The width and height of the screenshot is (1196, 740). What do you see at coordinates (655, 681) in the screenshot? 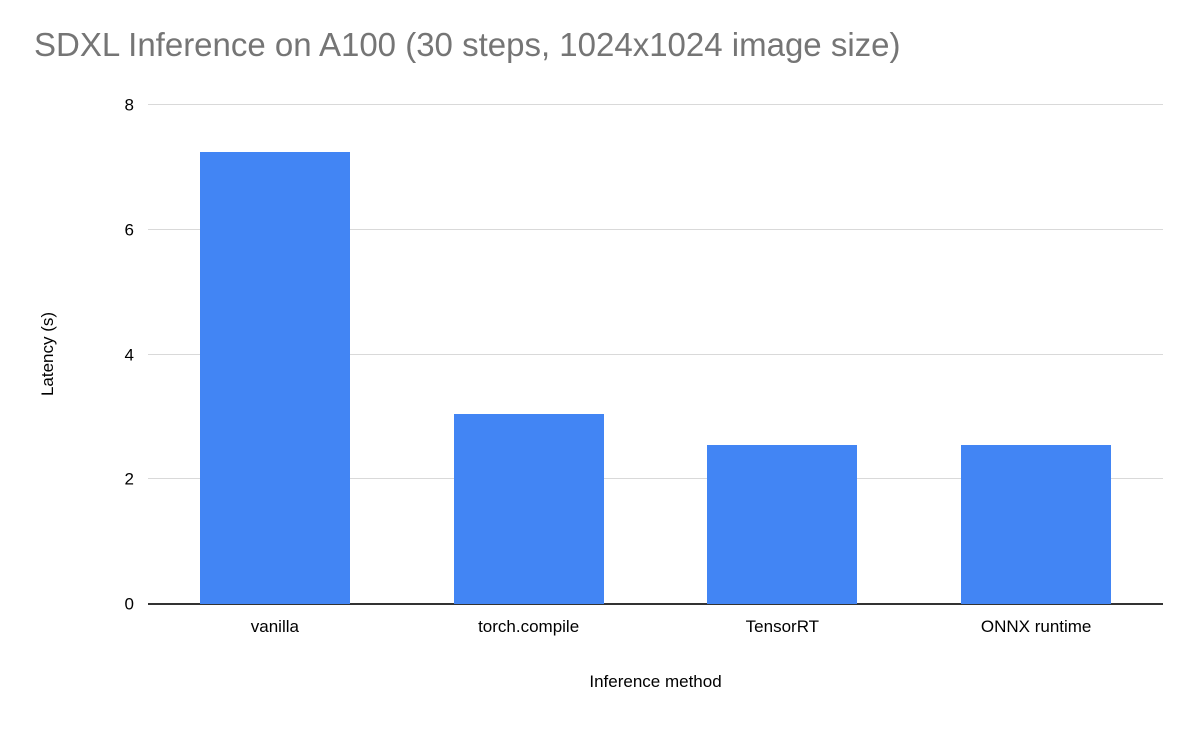
I see `x-axis-title: Inference method` at bounding box center [655, 681].